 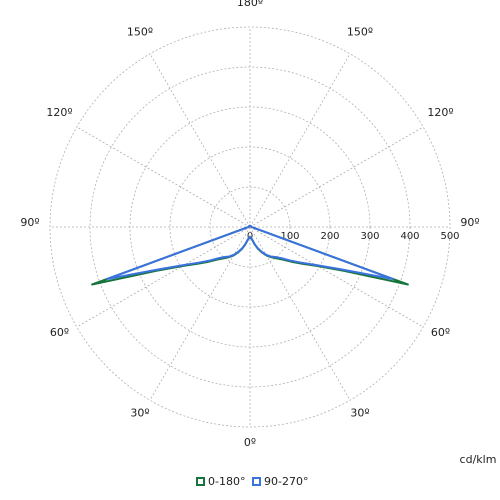 I want to click on theta-tick-label: 0º, so click(x=250, y=442).